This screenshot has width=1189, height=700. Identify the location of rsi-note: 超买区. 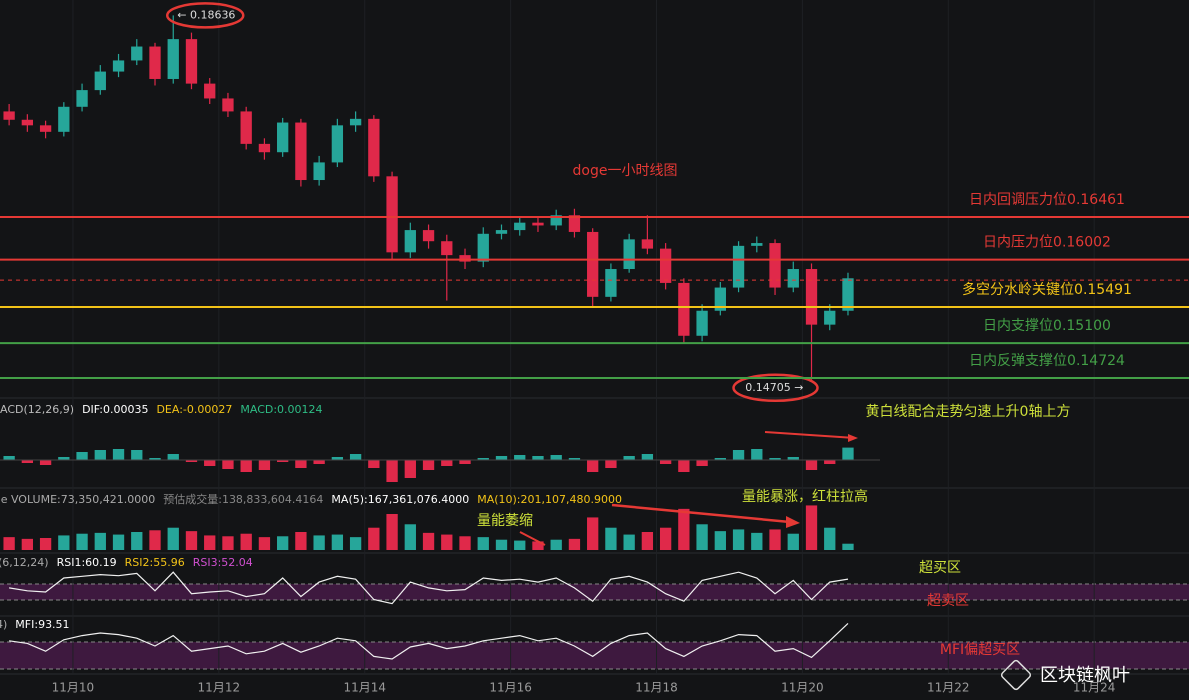
(940, 568).